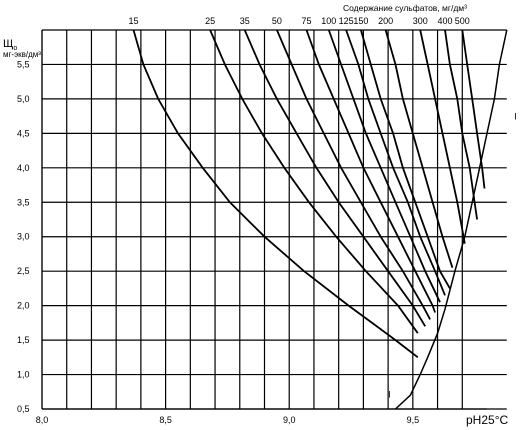 The image size is (521, 430). What do you see at coordinates (23, 133) in the screenshot?
I see `y-tick-label: 4,5` at bounding box center [23, 133].